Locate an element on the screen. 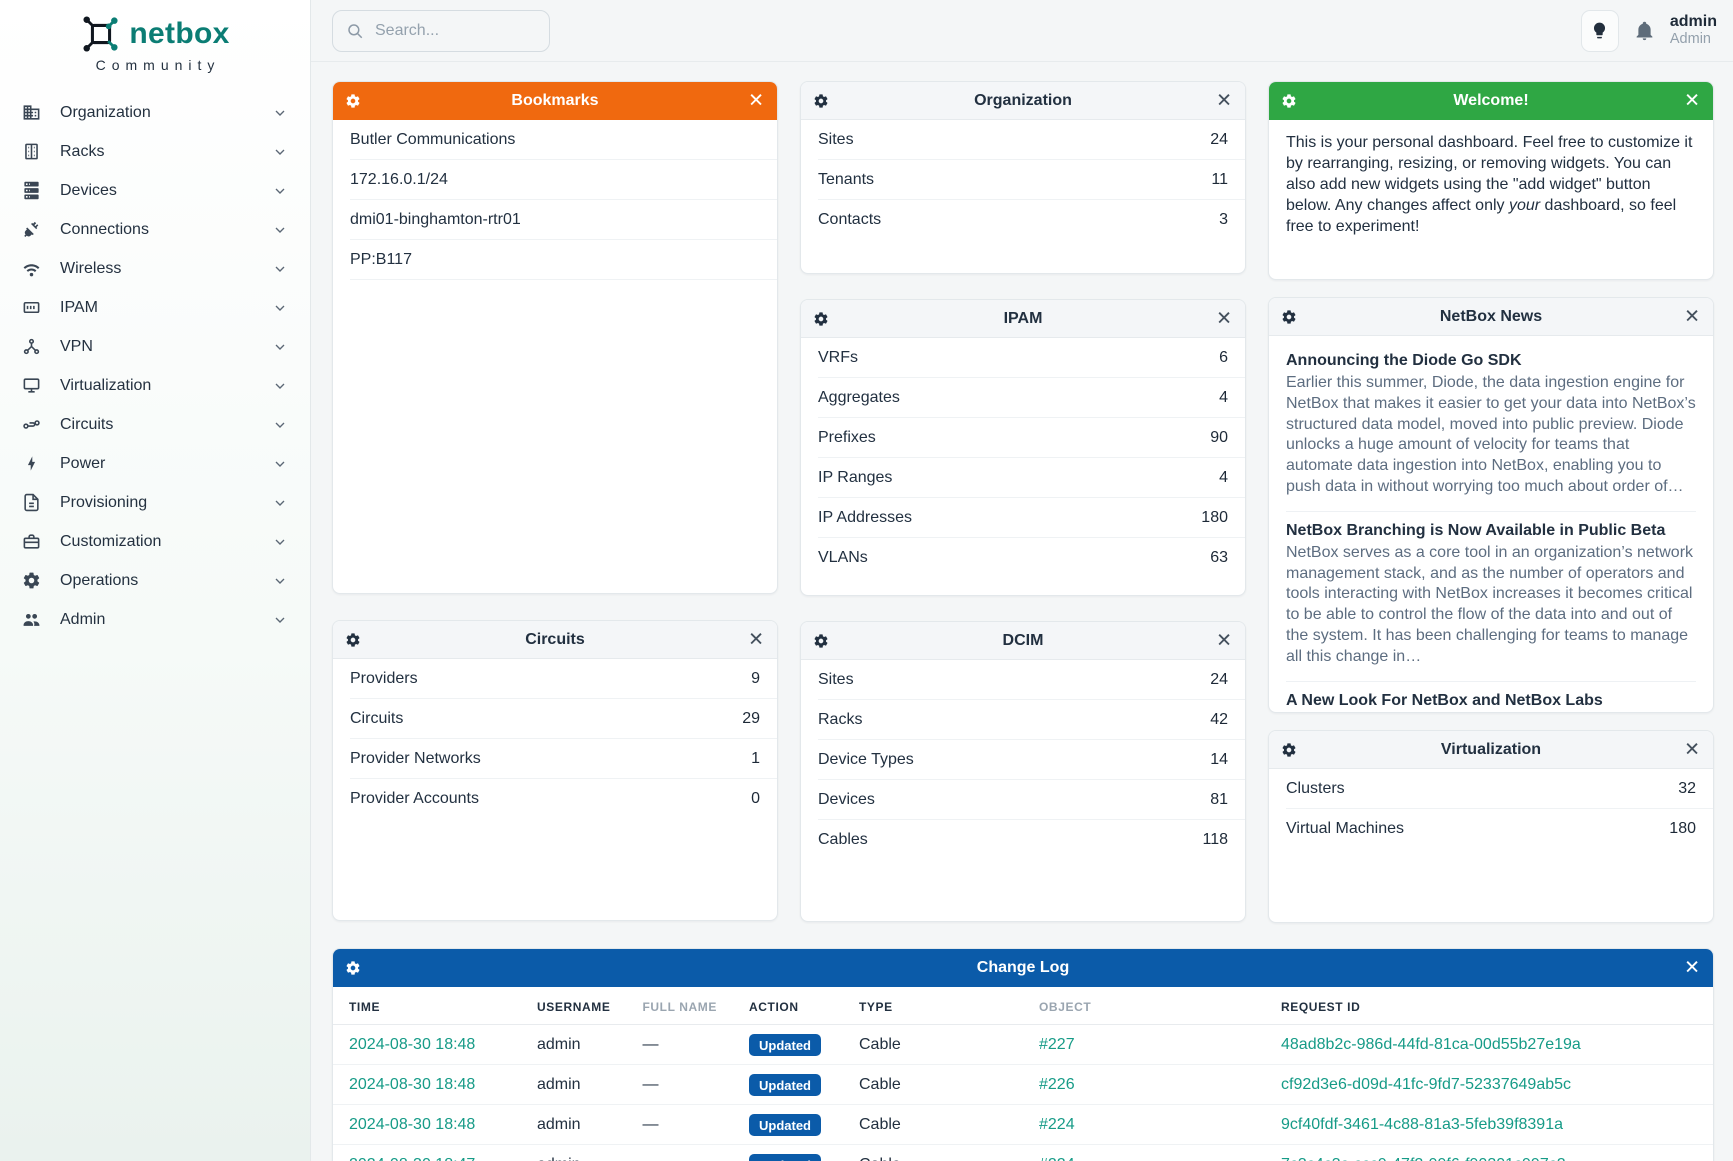 This screenshot has height=1161, width=1733. change-request-id-link: 7c3c4c3c-ccc9-47f2-99f6-f90301c997c2 is located at coordinates (1423, 1158).